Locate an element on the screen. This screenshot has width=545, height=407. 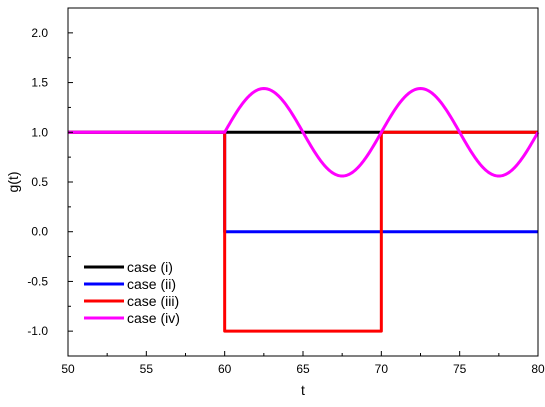
legend-label: case (iv) is located at coordinates (153, 318).